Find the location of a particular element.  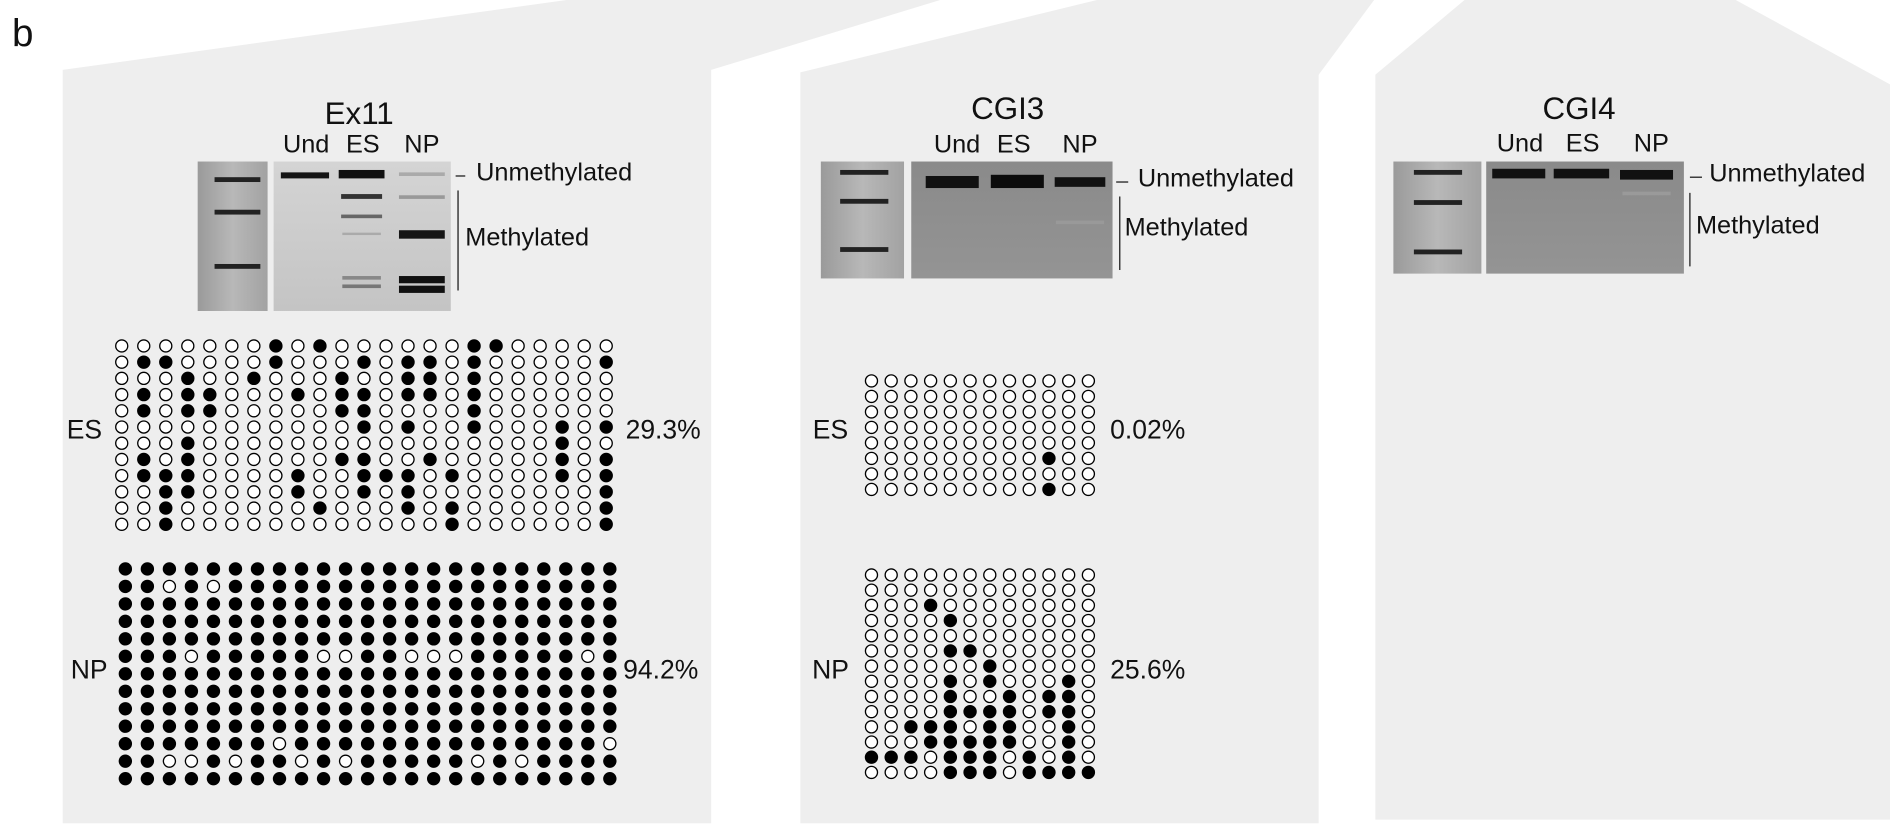

gel is located at coordinates (331, 236).